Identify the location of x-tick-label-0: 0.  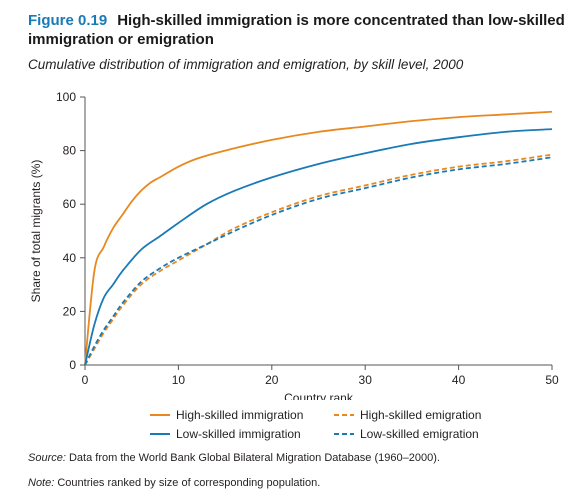
(85, 380).